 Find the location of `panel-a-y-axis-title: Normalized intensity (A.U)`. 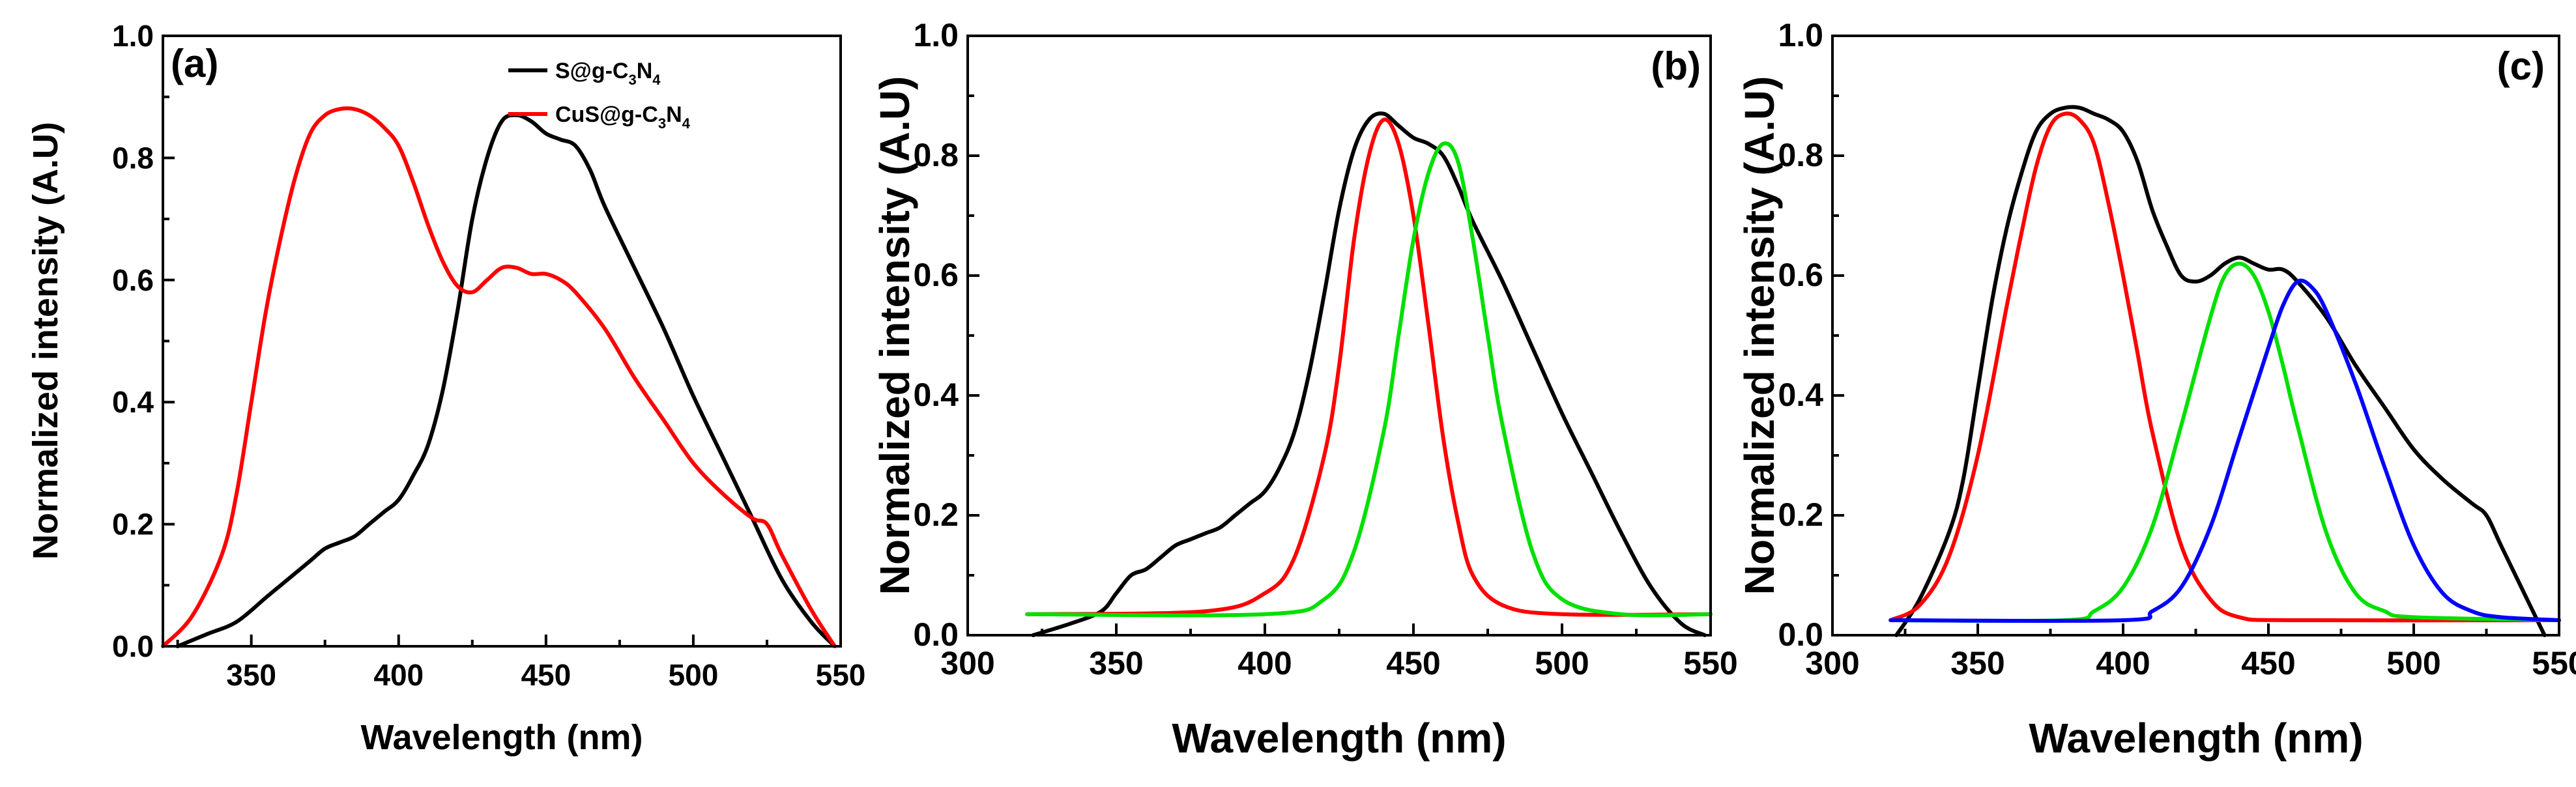

panel-a-y-axis-title: Normalized intensity (A.U) is located at coordinates (45, 341).